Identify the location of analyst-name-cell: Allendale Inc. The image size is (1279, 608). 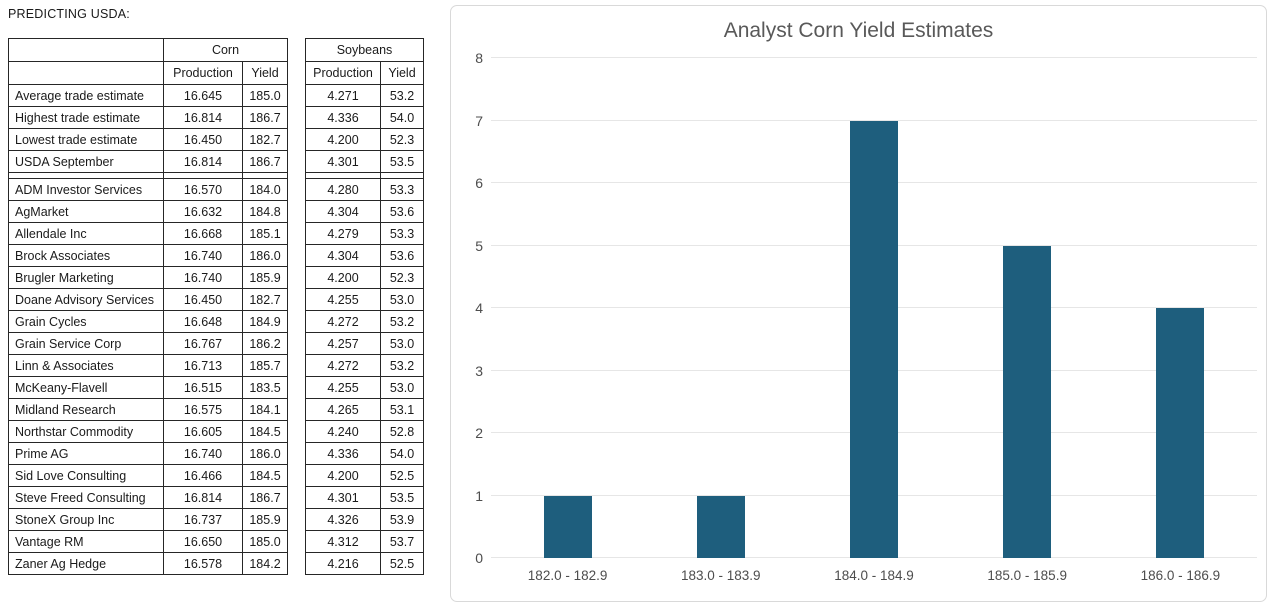
(86, 233).